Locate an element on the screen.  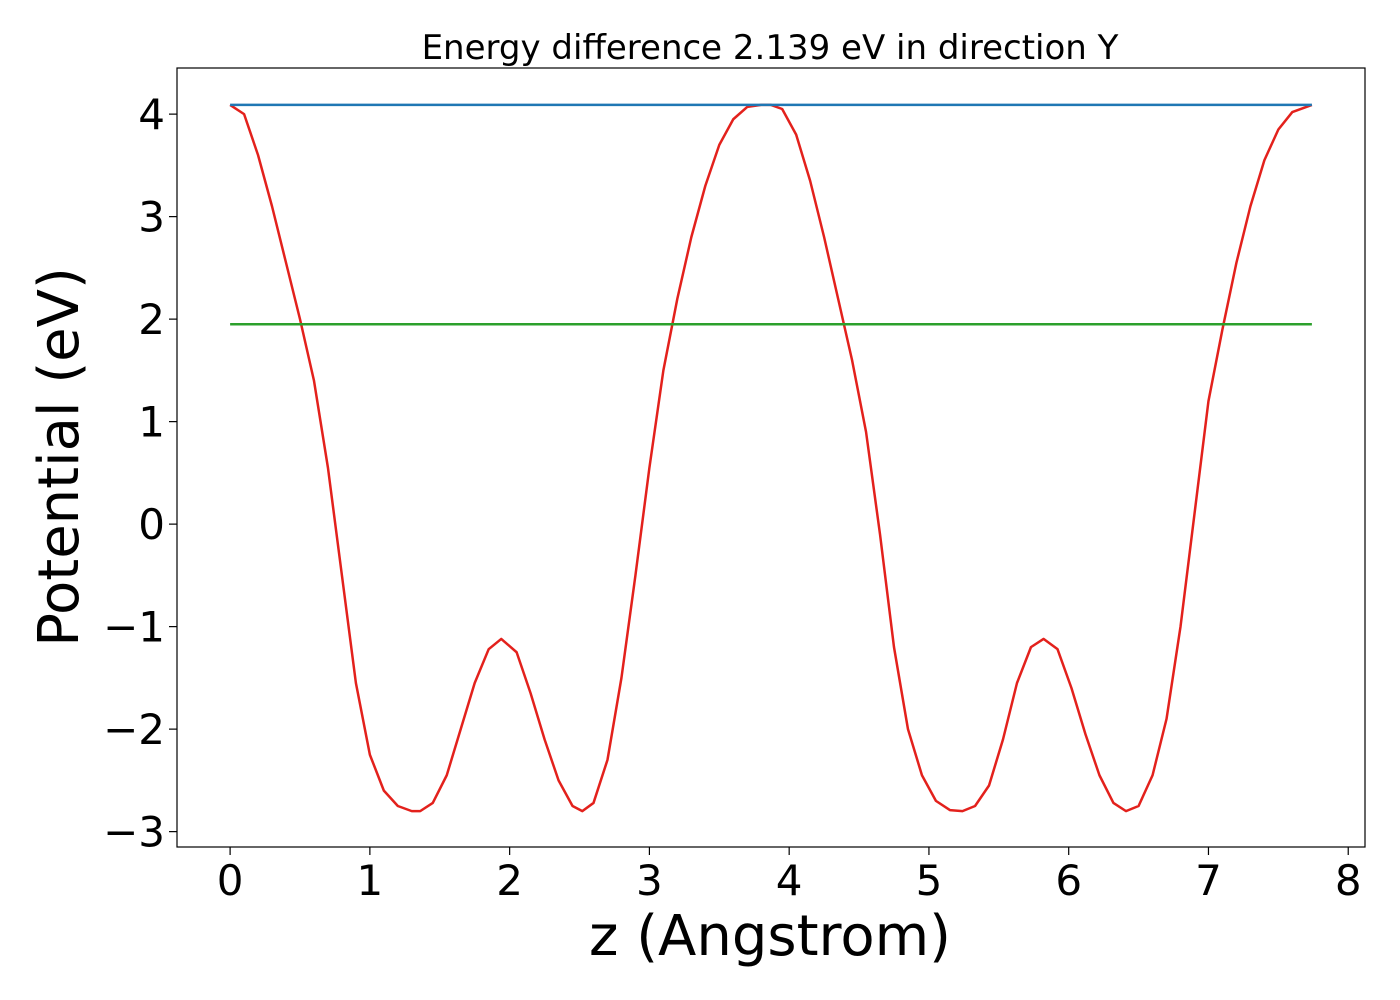
y-tick-label: 3 is located at coordinates (151, 217).